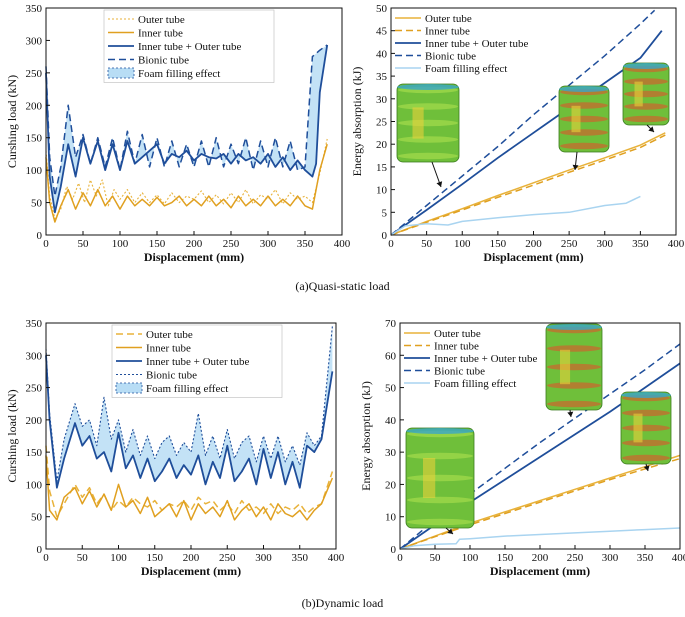 Image resolution: width=685 pixels, height=617 pixels. Describe the element at coordinates (189, 422) in the screenshot. I see `series-line-combined` at that location.